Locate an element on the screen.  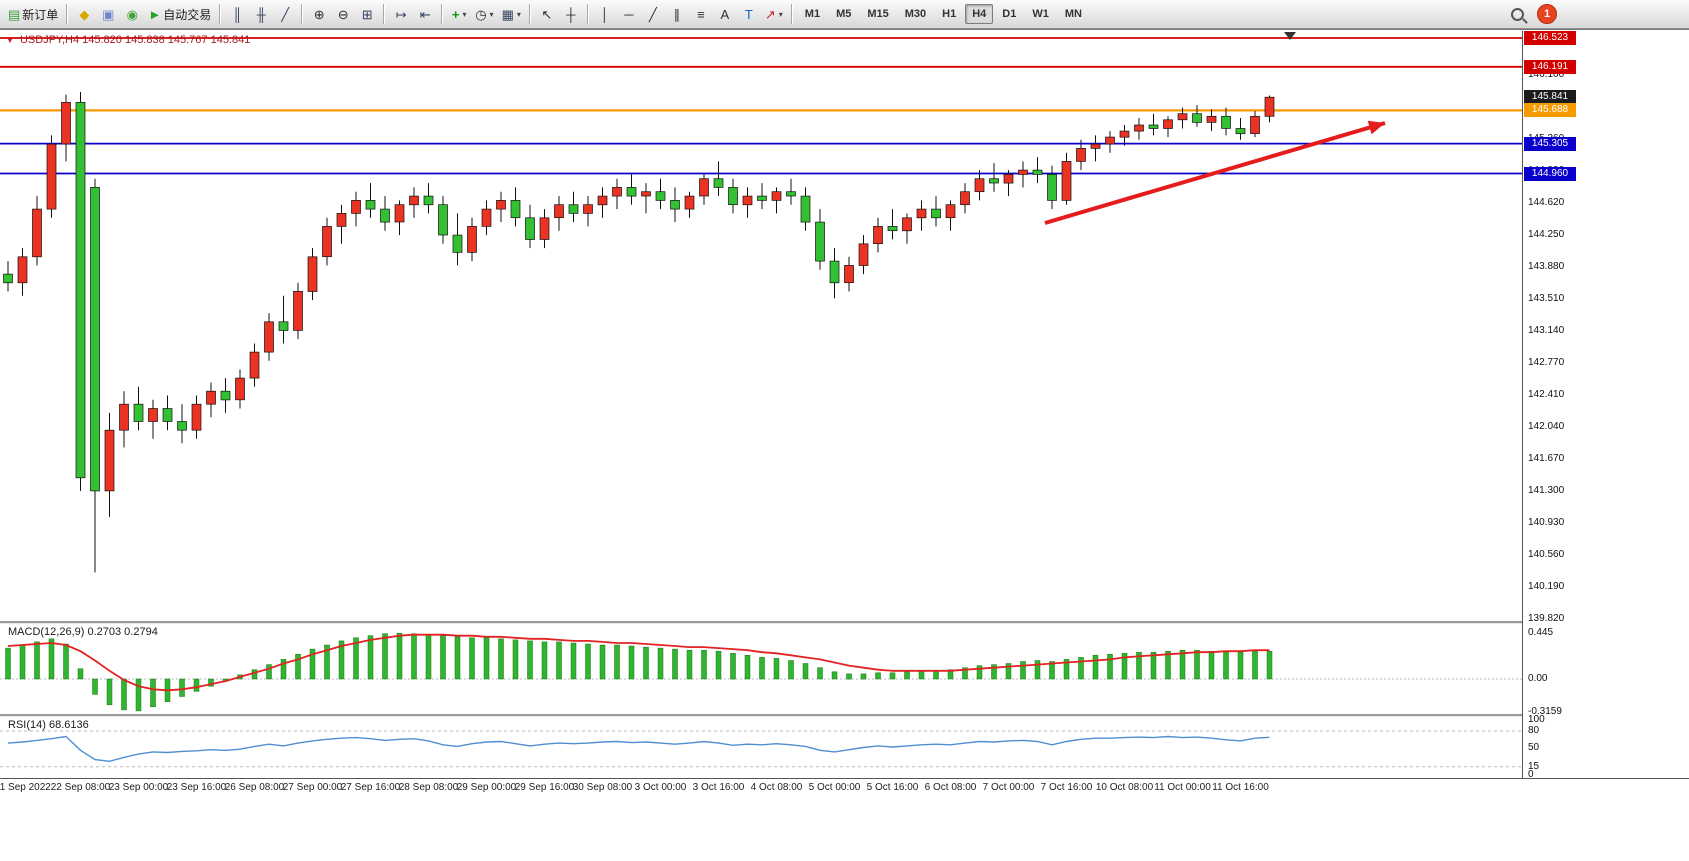
trendline-icon: ╱ is located at coordinates (652, 14).